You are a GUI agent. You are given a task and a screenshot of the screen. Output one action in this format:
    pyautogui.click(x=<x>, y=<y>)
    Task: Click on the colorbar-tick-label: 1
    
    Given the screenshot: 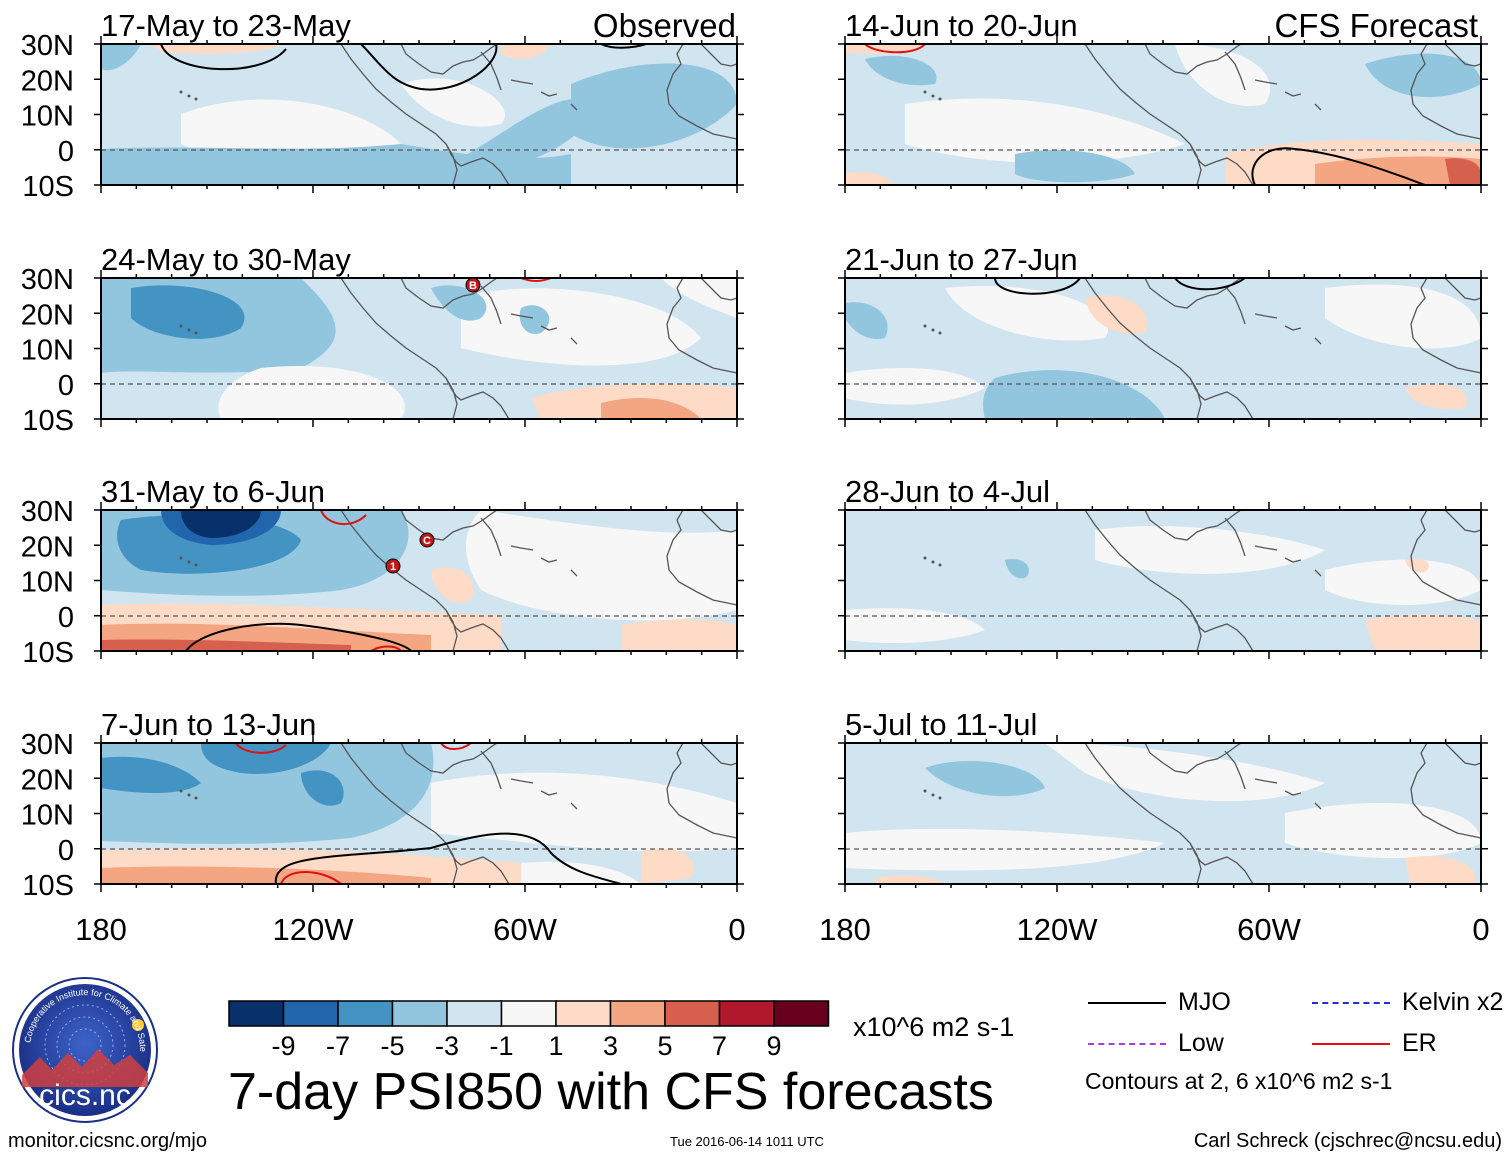 What is the action you would take?
    pyautogui.click(x=555, y=1046)
    